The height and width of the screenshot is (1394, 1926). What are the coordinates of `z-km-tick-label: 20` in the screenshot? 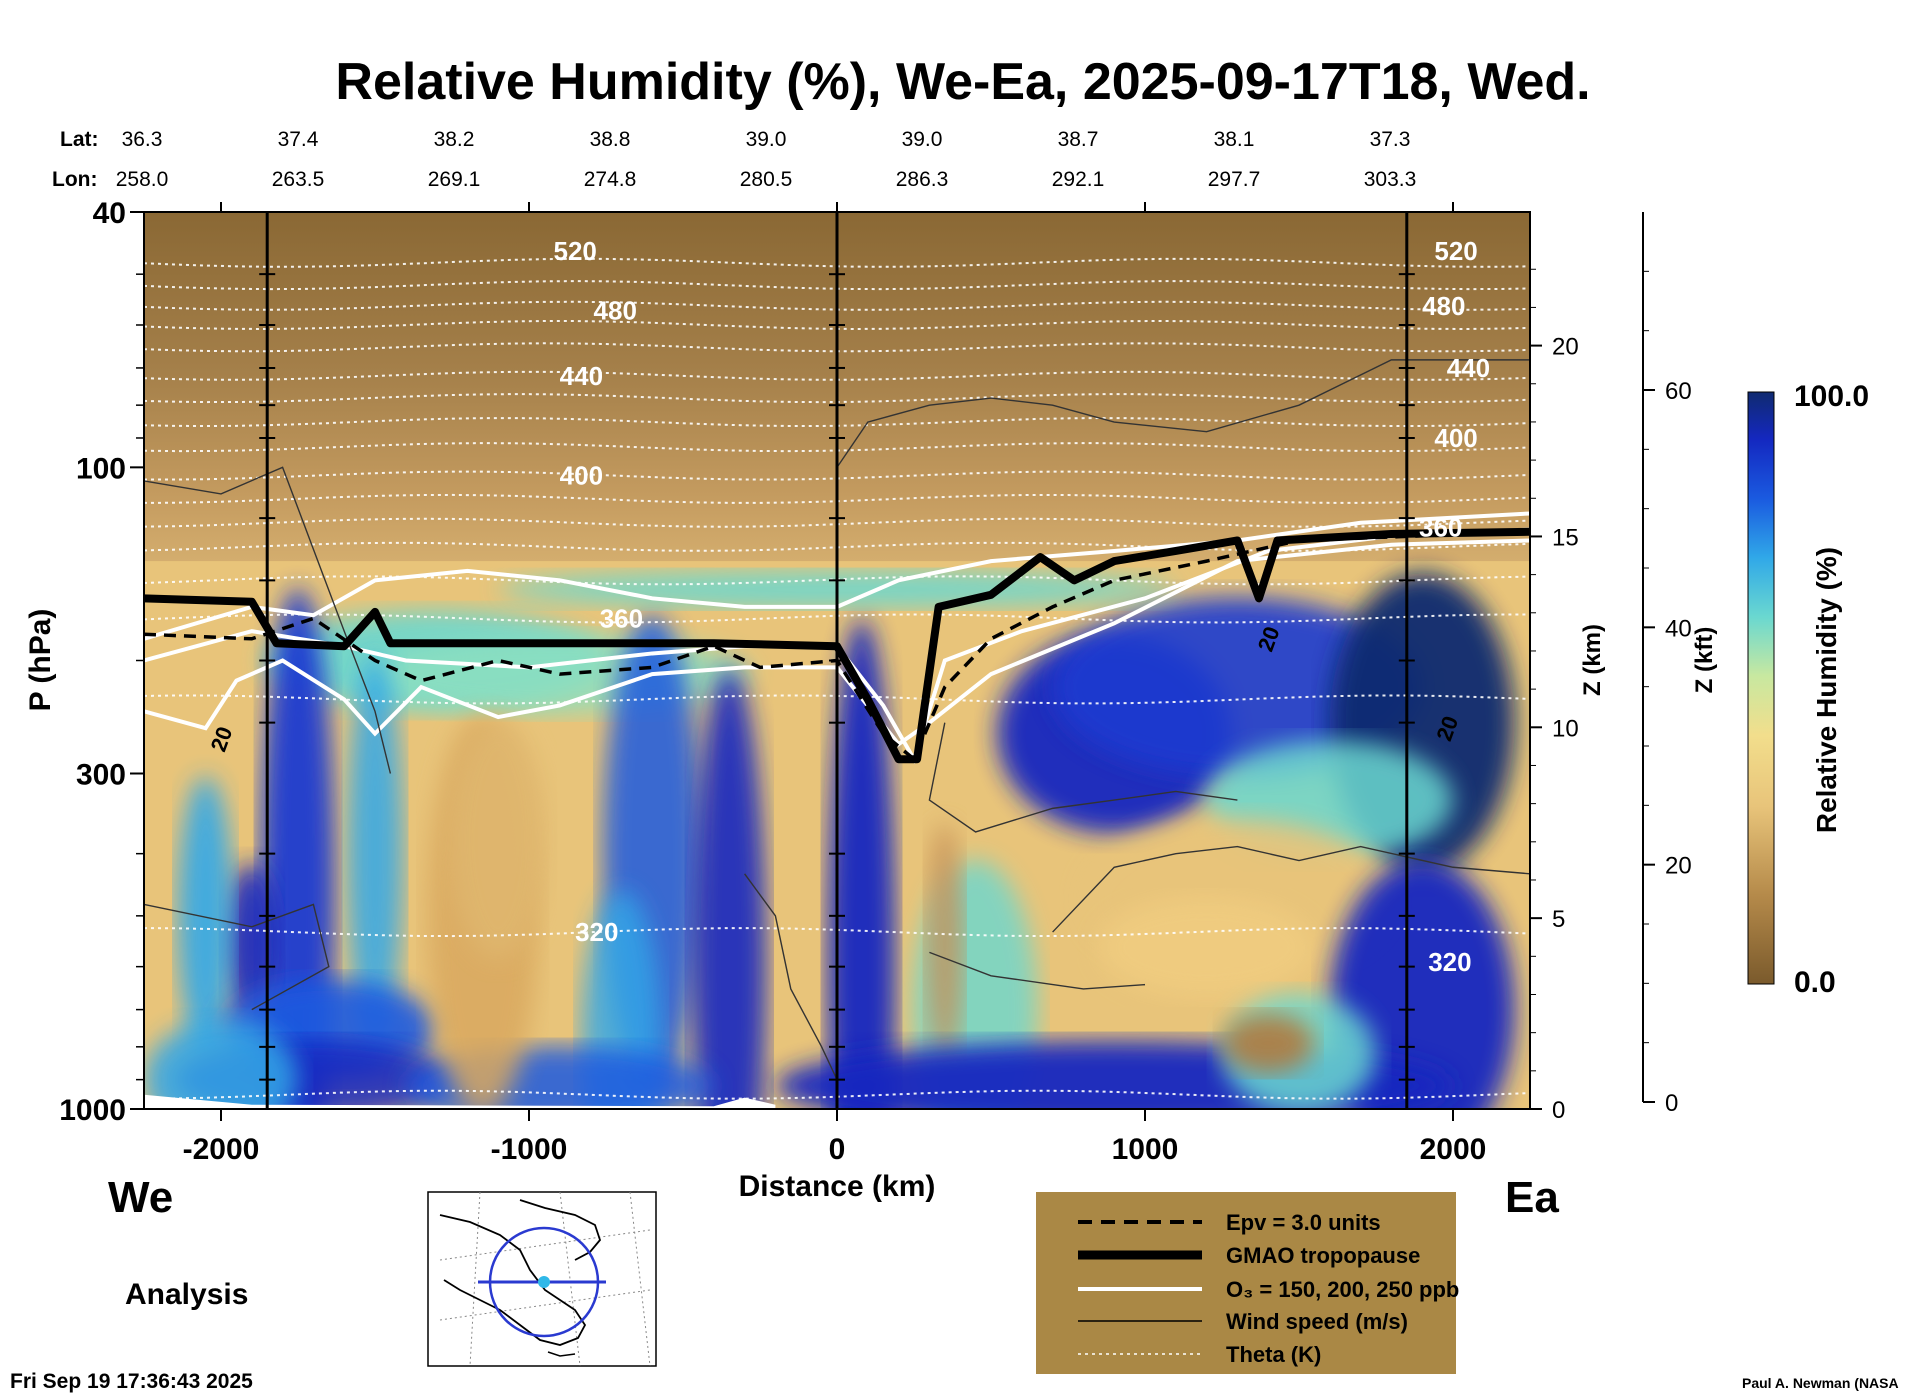 It's located at (1565, 347).